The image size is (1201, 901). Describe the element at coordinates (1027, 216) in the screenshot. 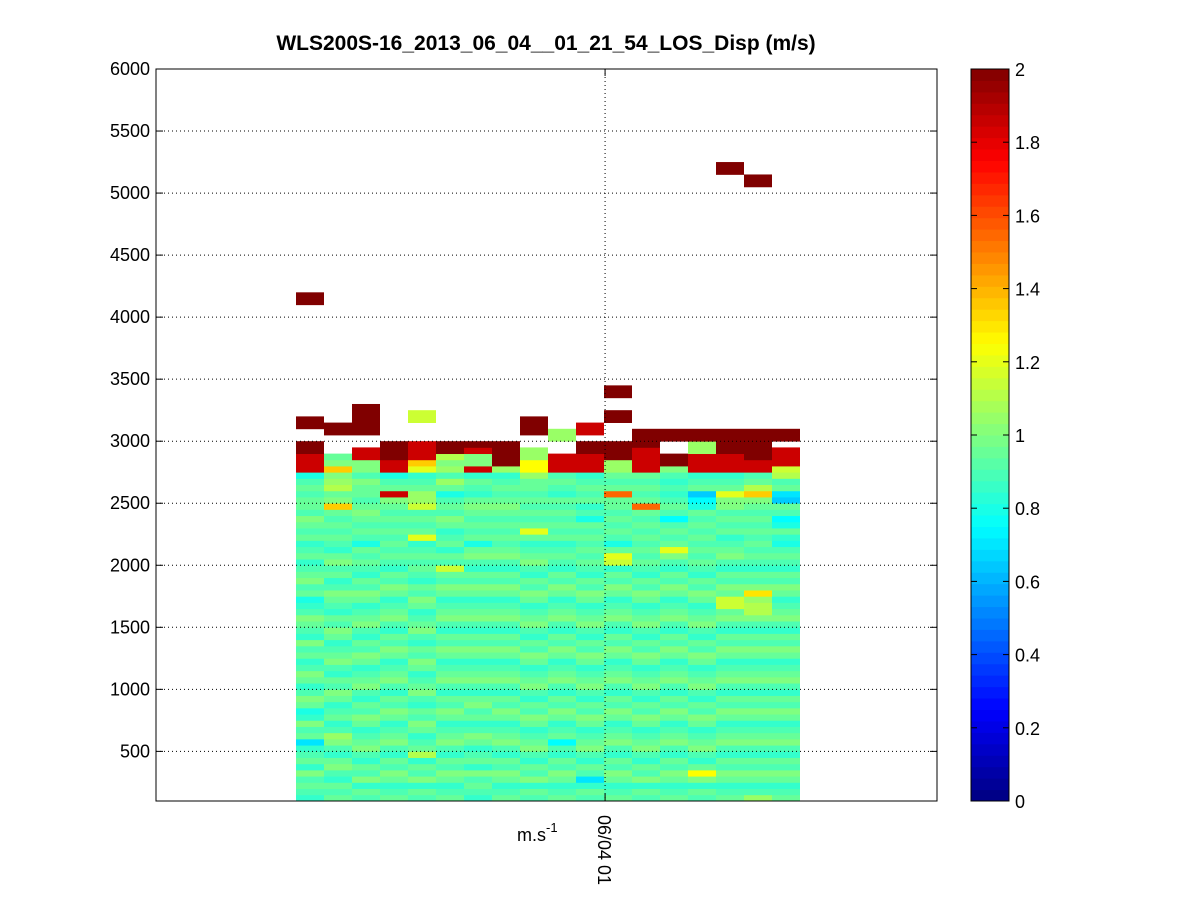

I see `colorbar-tick-label: 1.6` at that location.